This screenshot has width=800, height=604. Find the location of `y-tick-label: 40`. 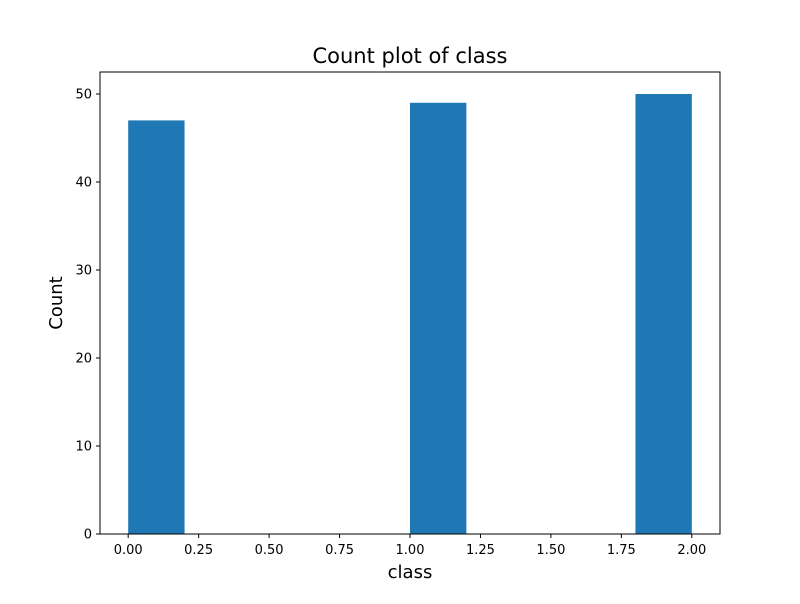

y-tick-label: 40 is located at coordinates (83, 183).